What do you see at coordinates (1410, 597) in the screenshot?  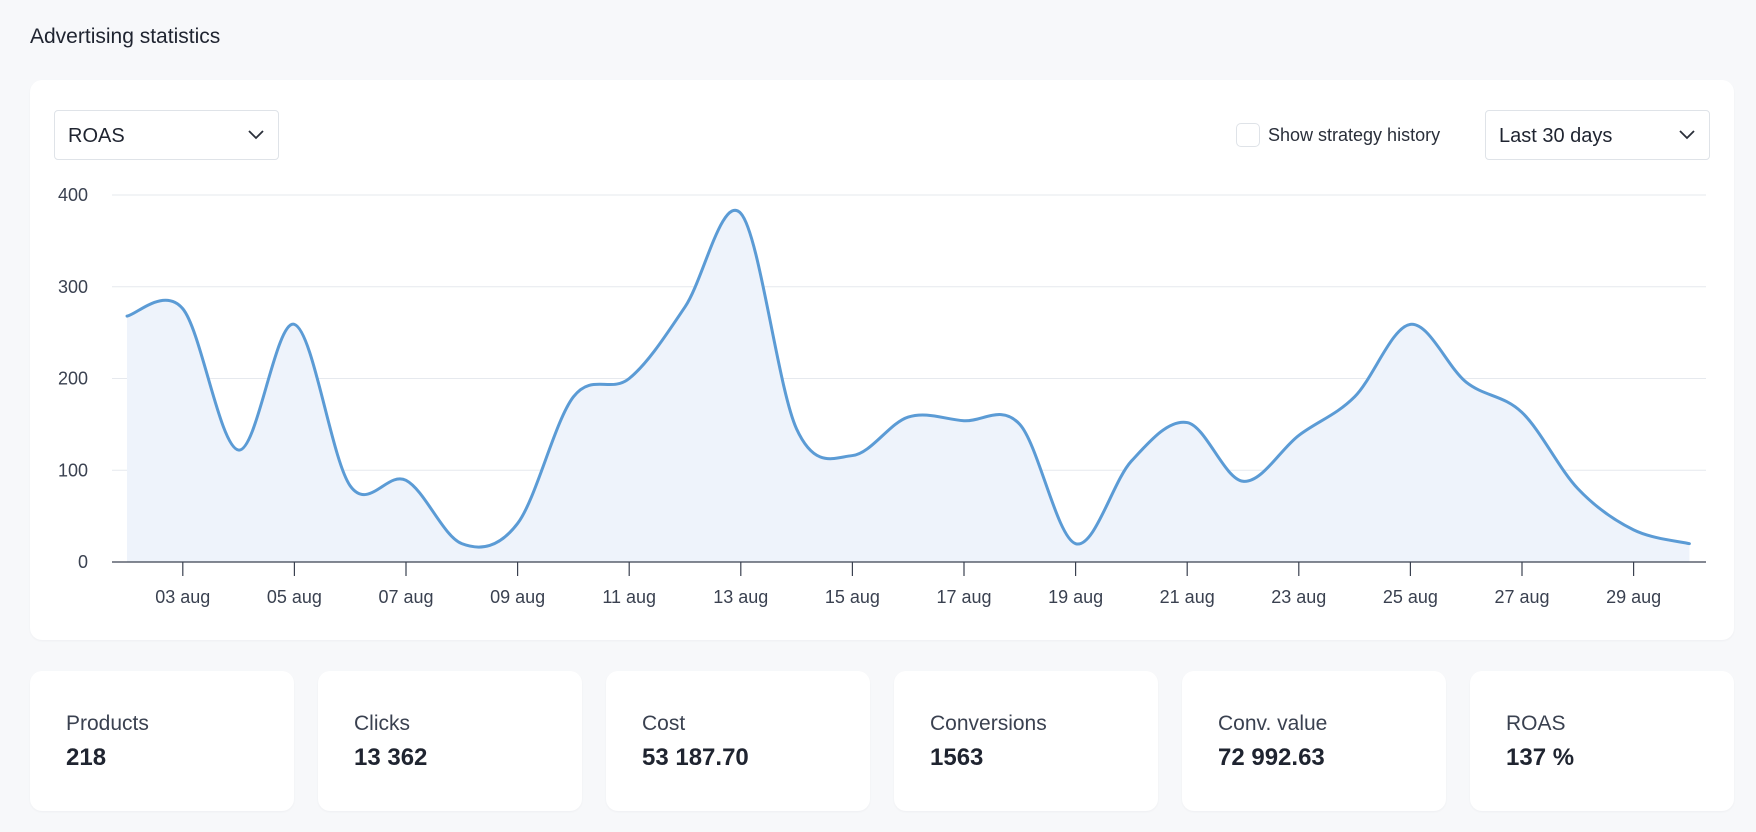 I see `x-tick-label: 25 aug` at bounding box center [1410, 597].